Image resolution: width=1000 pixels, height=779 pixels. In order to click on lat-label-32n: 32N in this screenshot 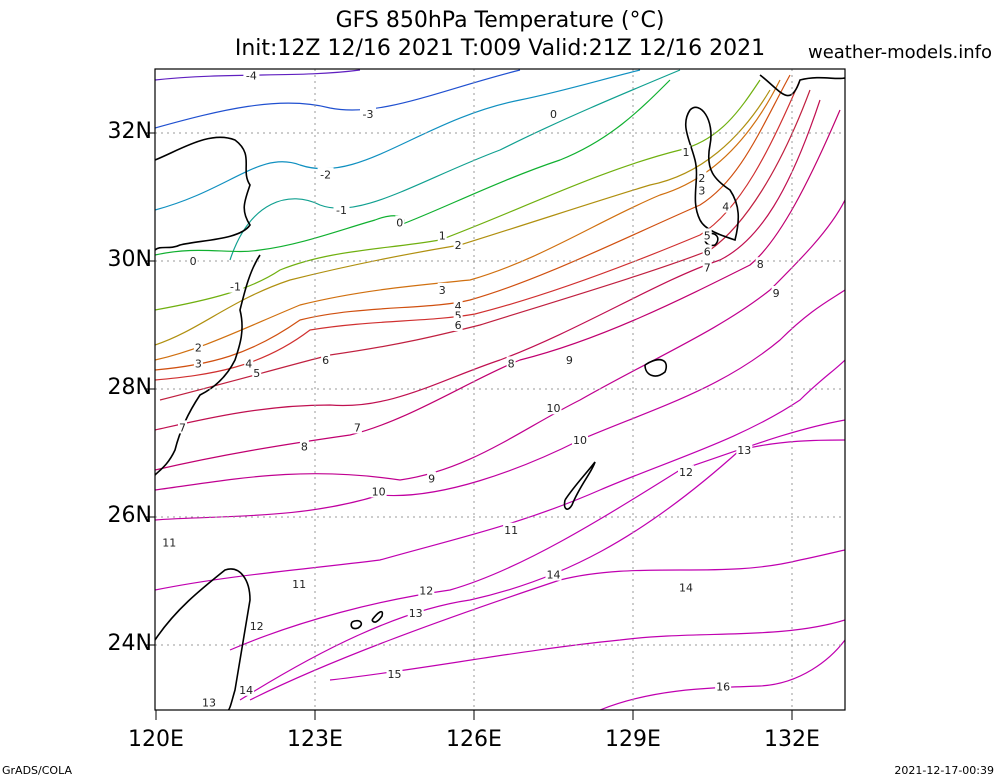, I will do `click(129, 131)`.